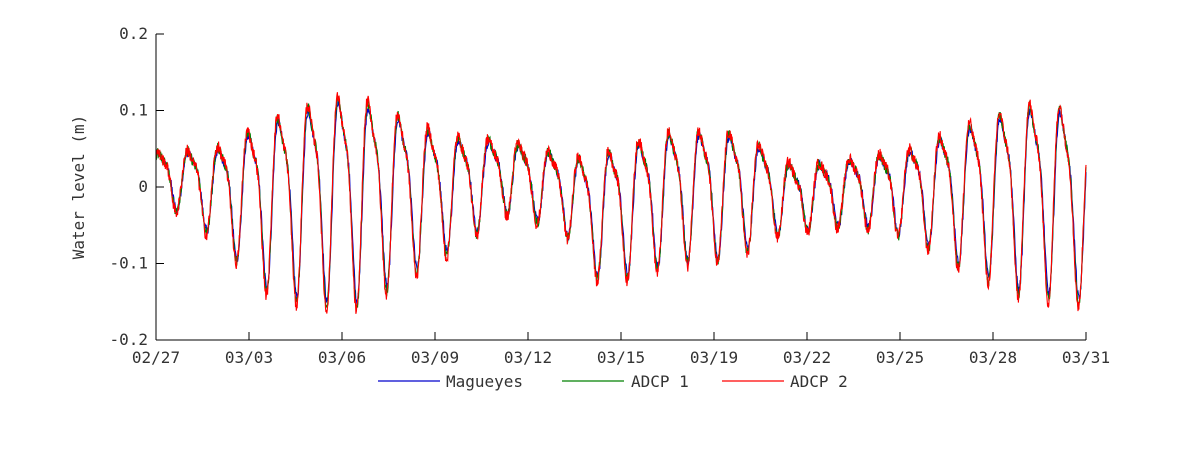 The height and width of the screenshot is (450, 1200). Describe the element at coordinates (484, 381) in the screenshot. I see `legend-label-magueyes: Magueyes` at that location.